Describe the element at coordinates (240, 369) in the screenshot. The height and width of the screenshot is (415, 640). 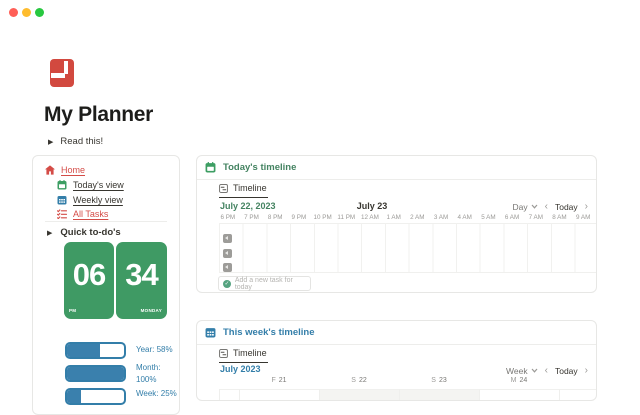
I see `timeline-range-label: July 2023` at that location.